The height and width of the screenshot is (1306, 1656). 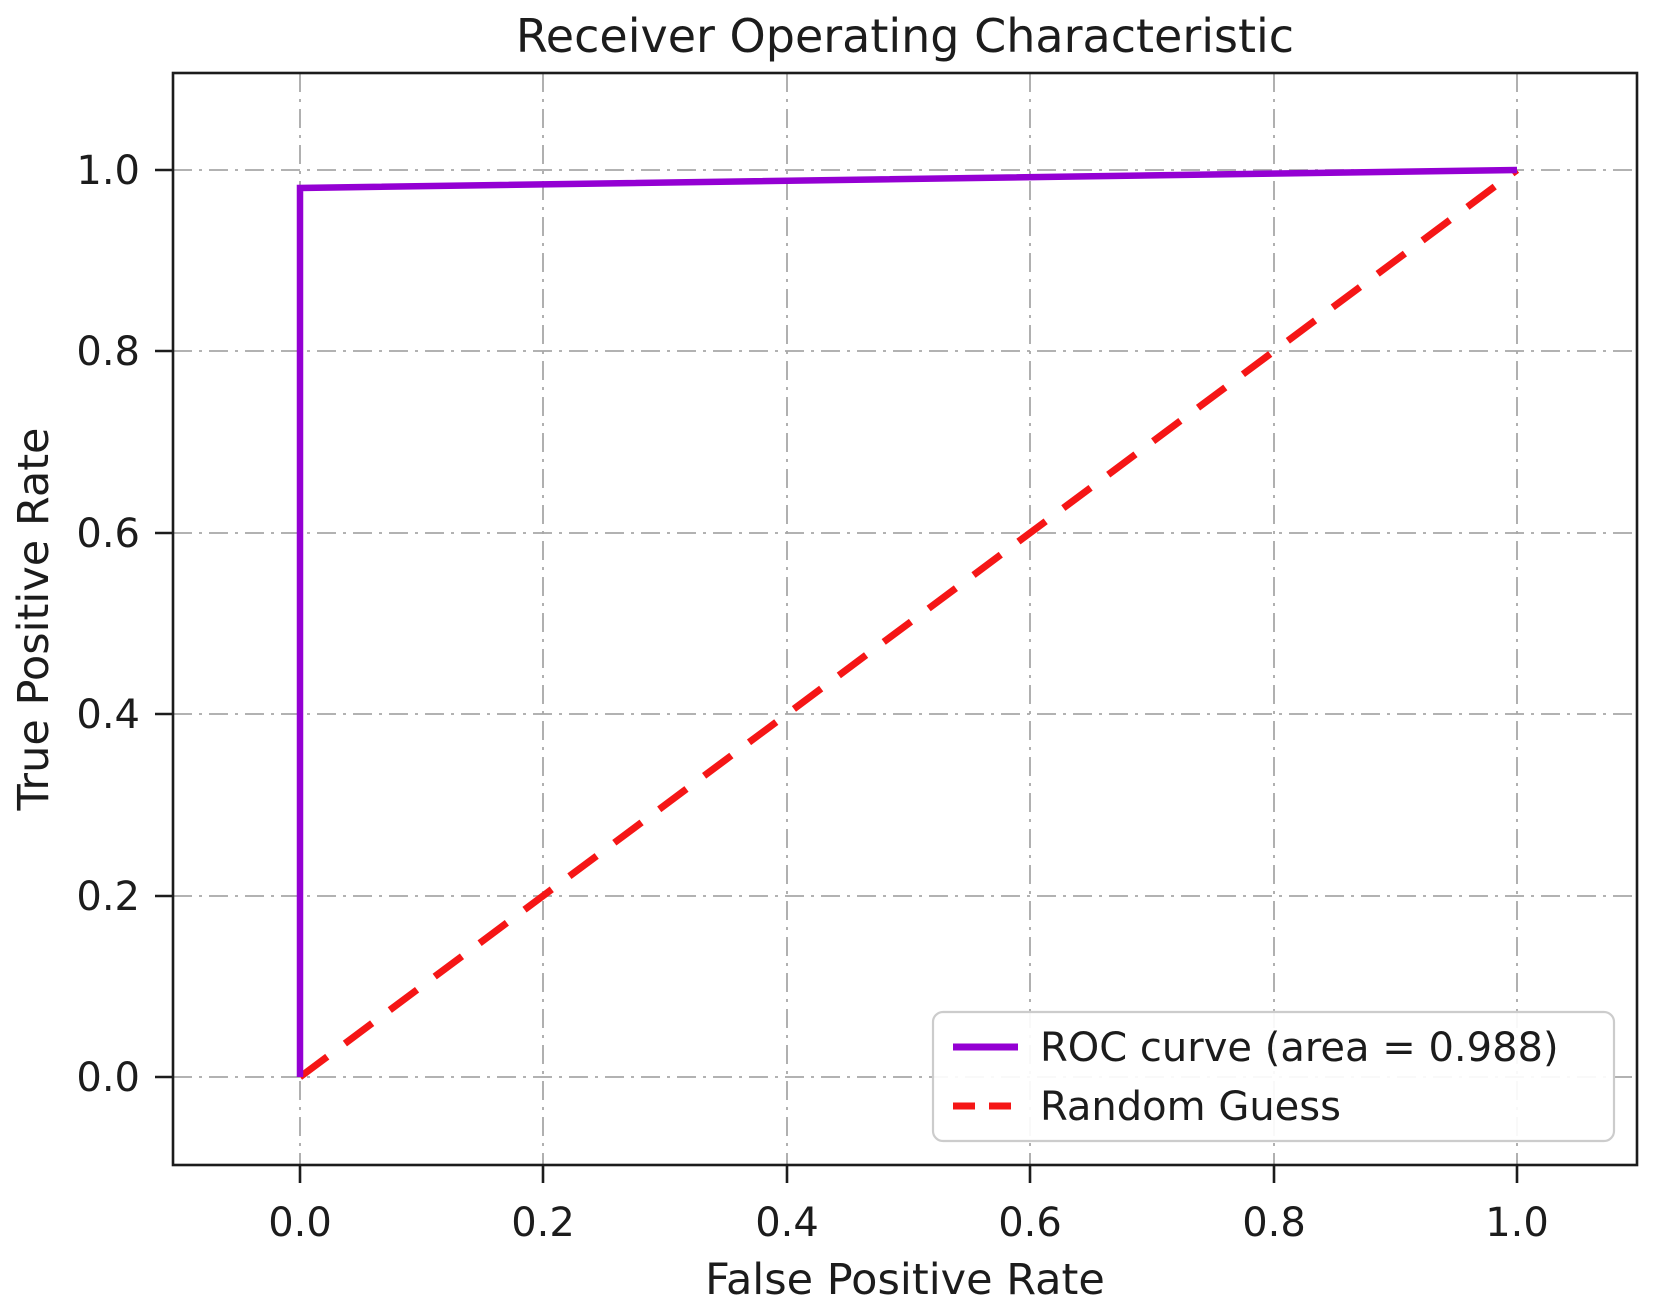 I want to click on x-tick-label: 0.0, so click(x=300, y=1223).